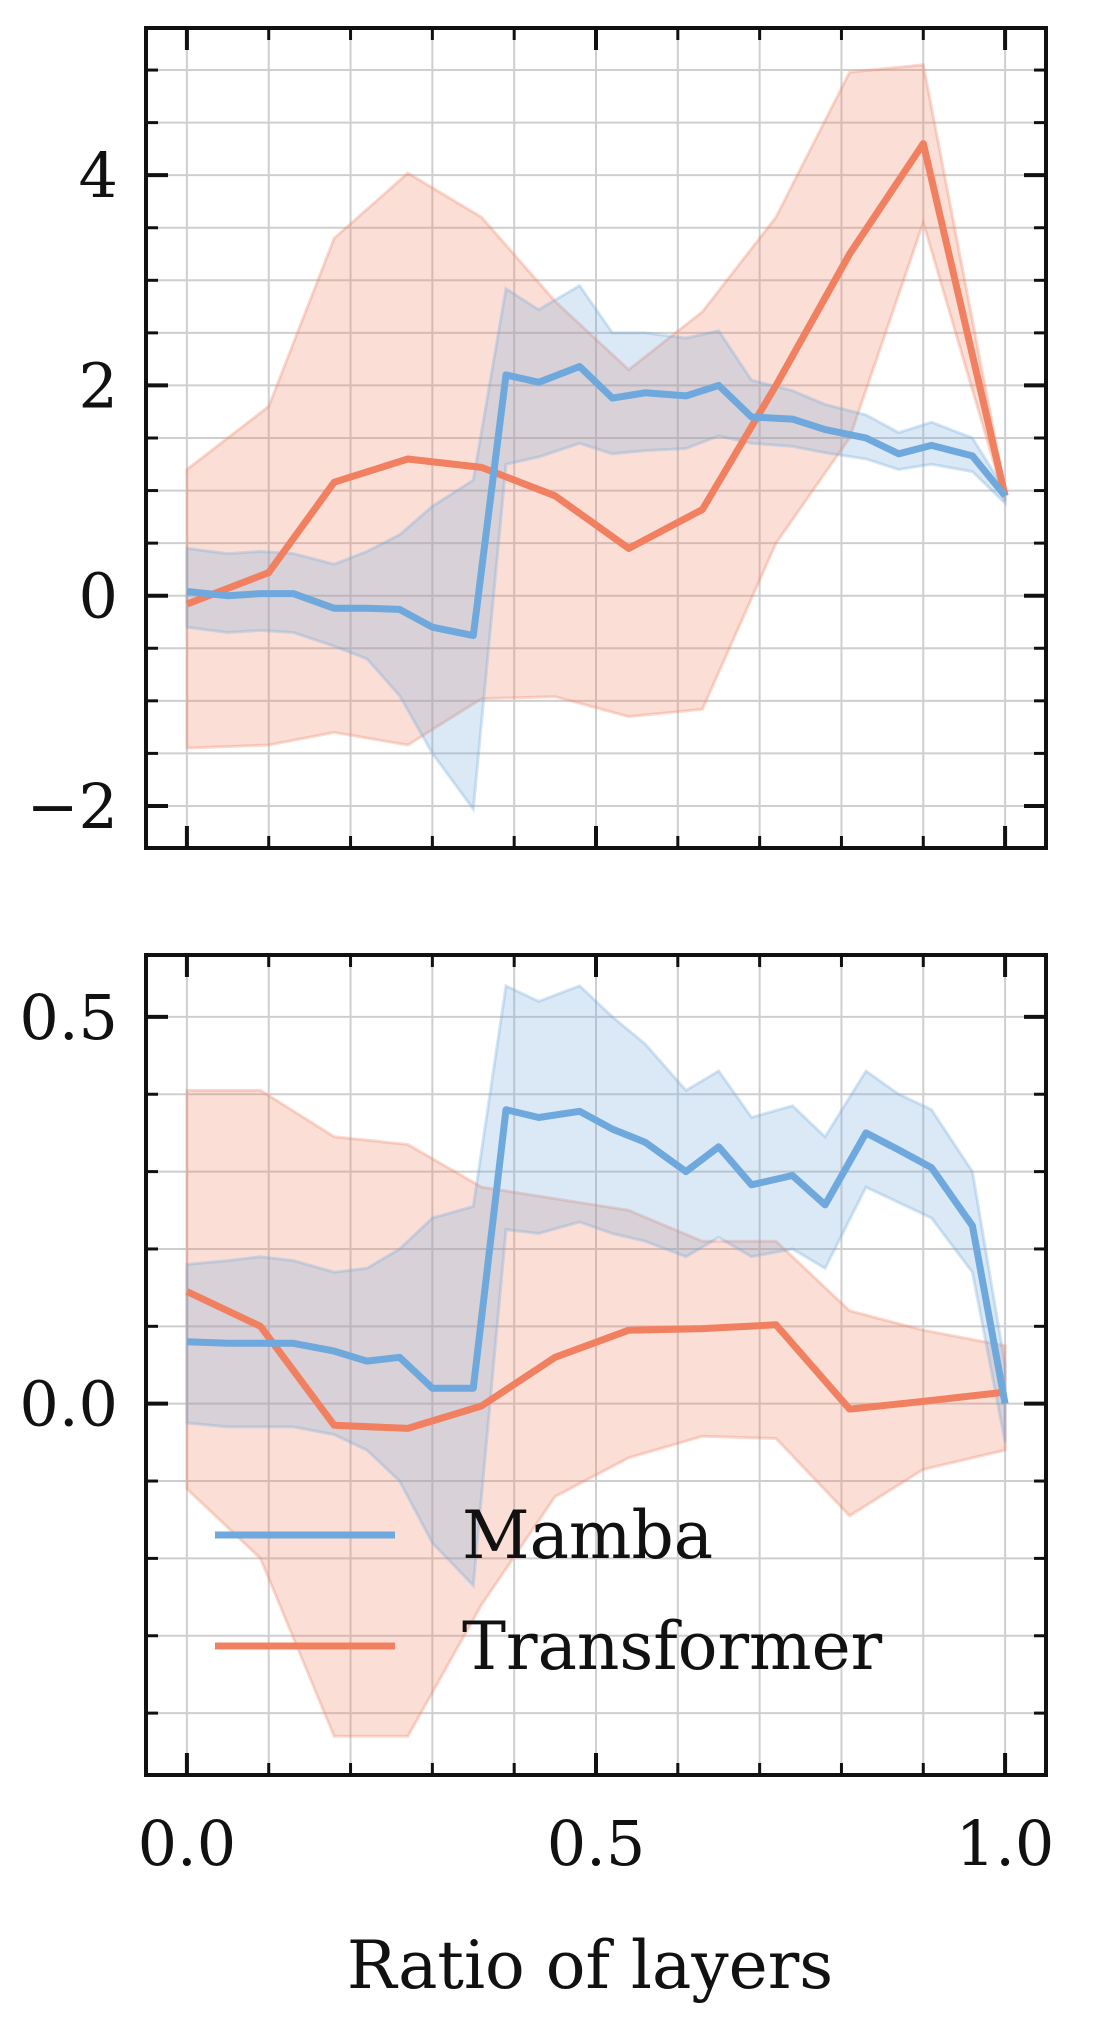 Image resolution: width=1096 pixels, height=2027 pixels. What do you see at coordinates (590, 1965) in the screenshot?
I see `x-axis-title: Ratio of layers` at bounding box center [590, 1965].